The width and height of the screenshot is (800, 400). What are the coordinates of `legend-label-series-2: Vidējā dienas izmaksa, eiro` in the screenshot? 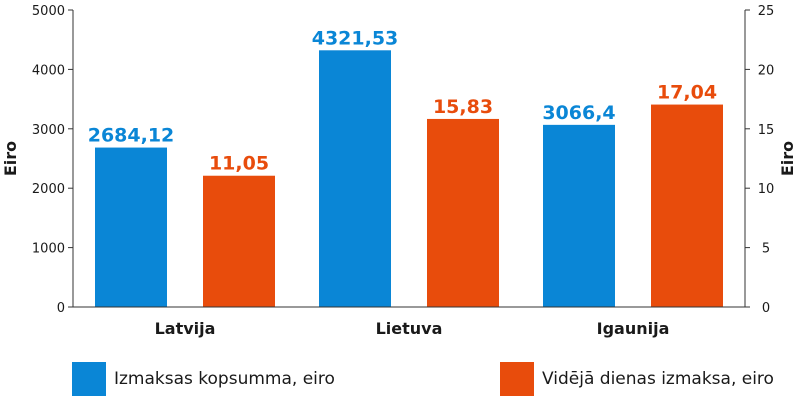 It's located at (658, 379).